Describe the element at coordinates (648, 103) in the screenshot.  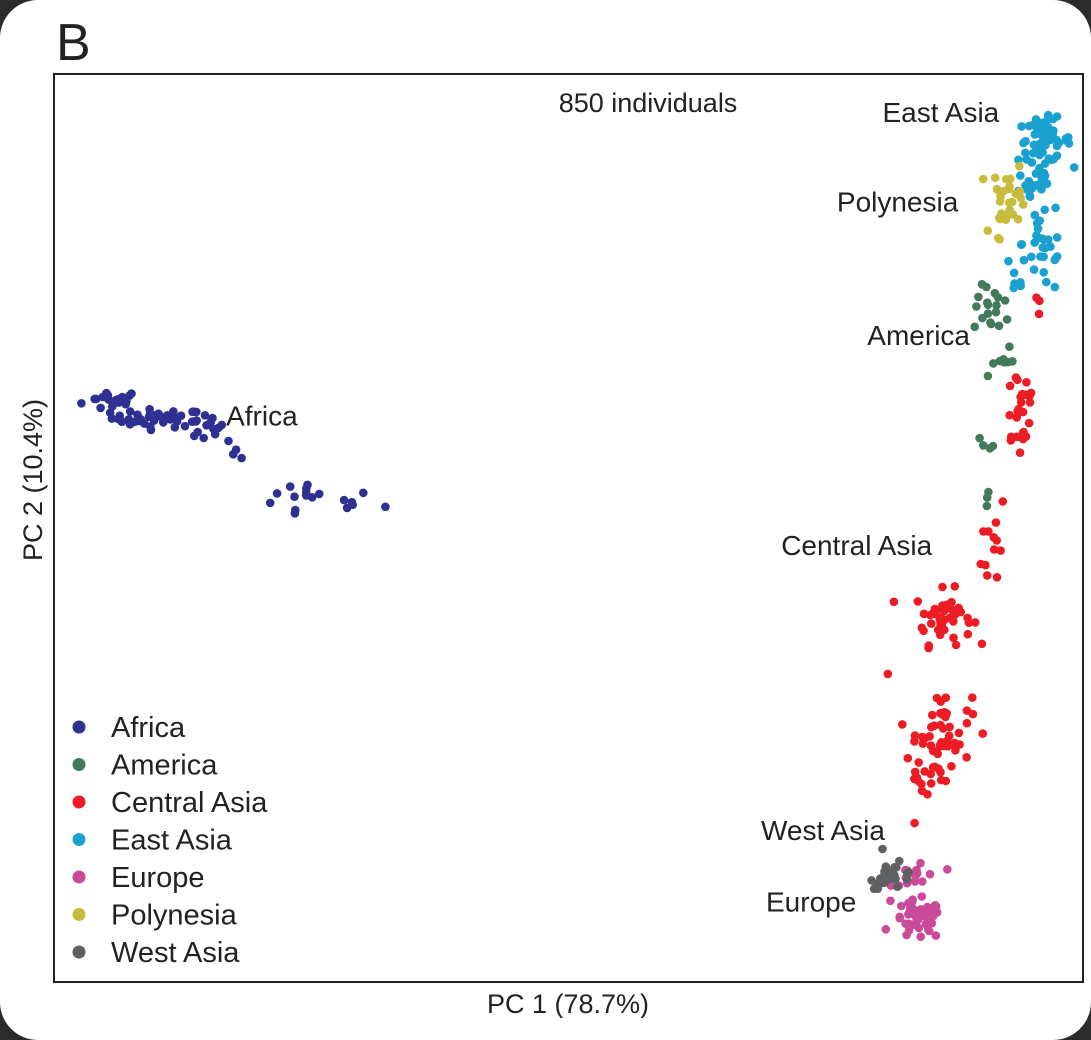
I see `sample-count-annotation: 850 individuals` at that location.